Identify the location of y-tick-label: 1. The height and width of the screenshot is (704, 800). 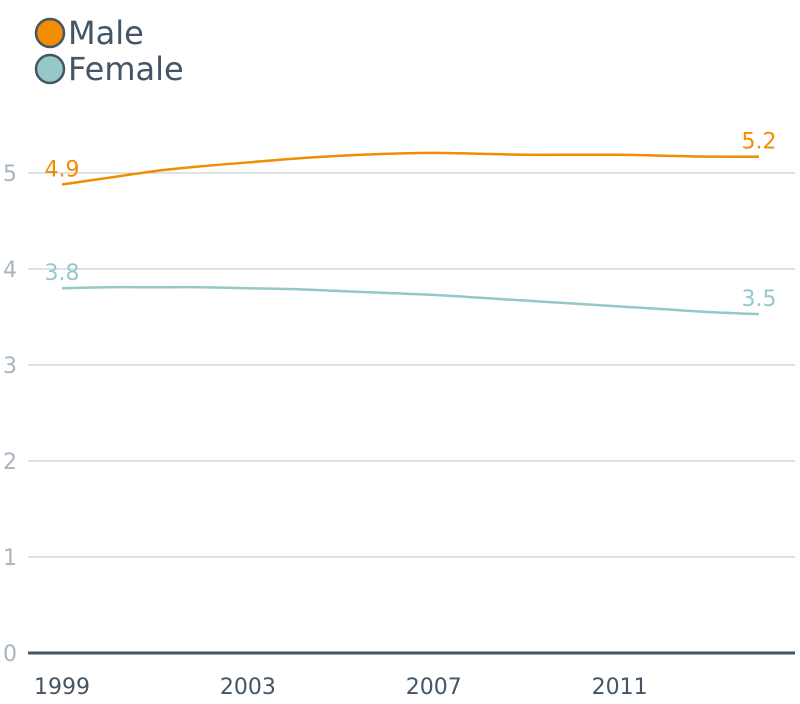
(10, 558).